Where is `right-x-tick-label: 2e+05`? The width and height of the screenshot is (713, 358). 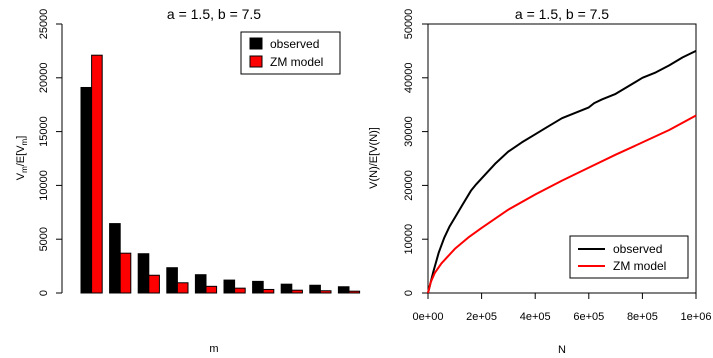 right-x-tick-label: 2e+05 is located at coordinates (481, 317).